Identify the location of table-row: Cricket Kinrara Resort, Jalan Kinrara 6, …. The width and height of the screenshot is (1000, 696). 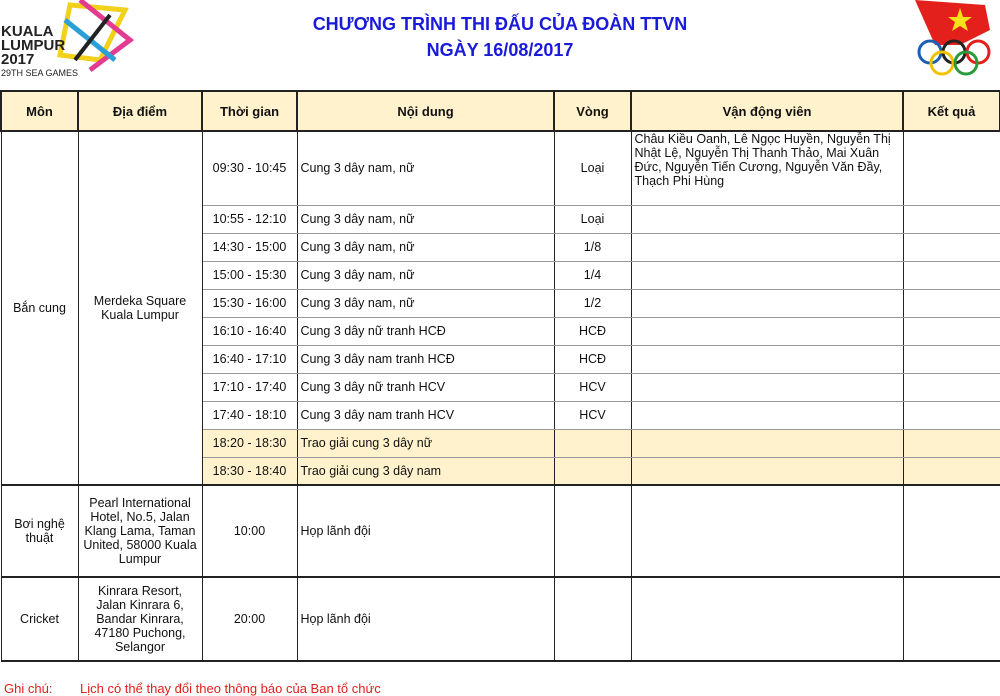
(500, 619).